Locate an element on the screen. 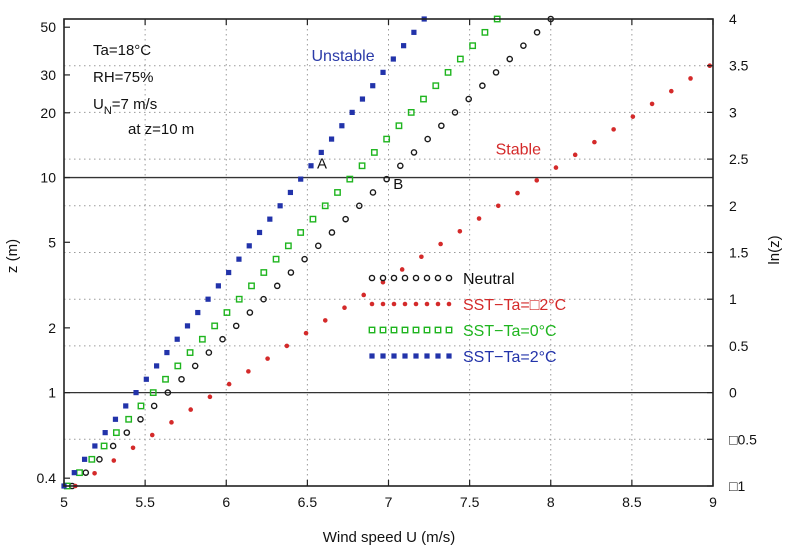 This screenshot has width=786, height=557. annotation-text: Ta=18°C is located at coordinates (122, 50).